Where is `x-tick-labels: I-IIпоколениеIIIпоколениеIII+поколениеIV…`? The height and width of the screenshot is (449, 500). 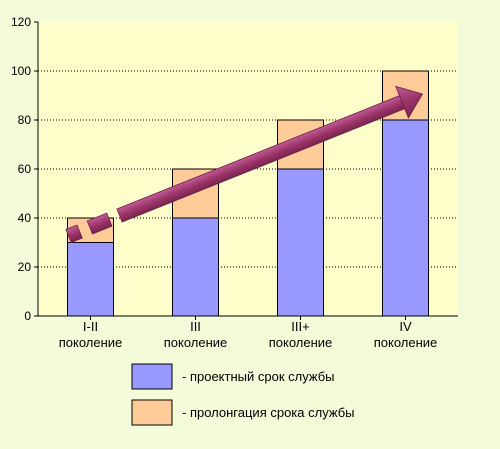 x-tick-labels: I-IIпоколениеIIIпоколениеIII+поколениеIV… is located at coordinates (248, 333).